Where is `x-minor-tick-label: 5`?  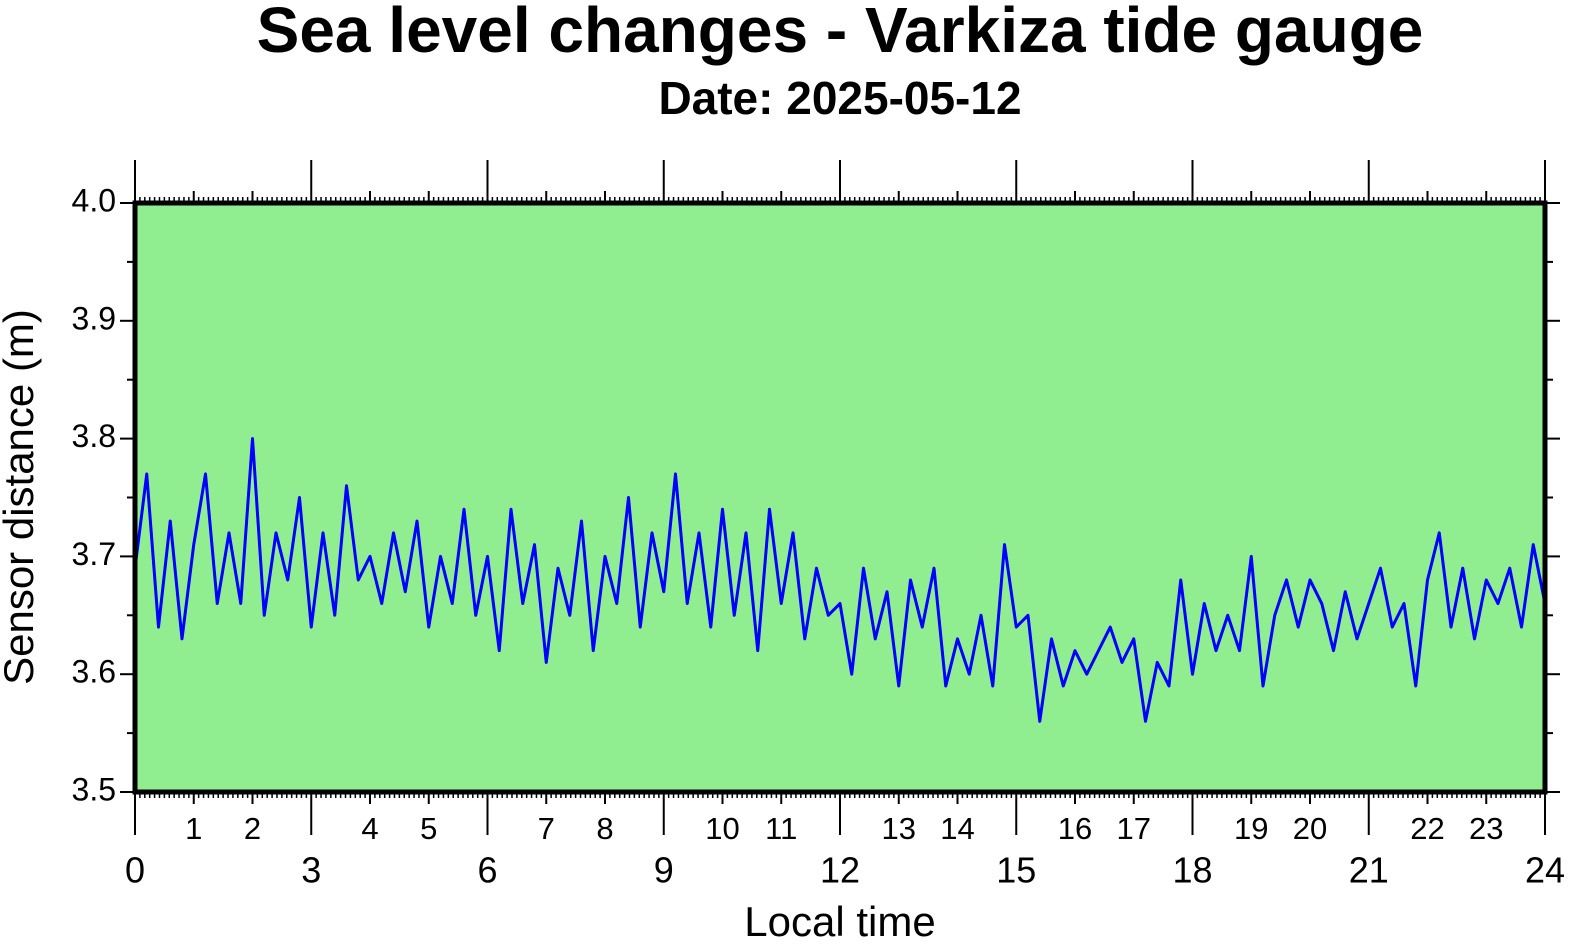
x-minor-tick-label: 5 is located at coordinates (428, 828).